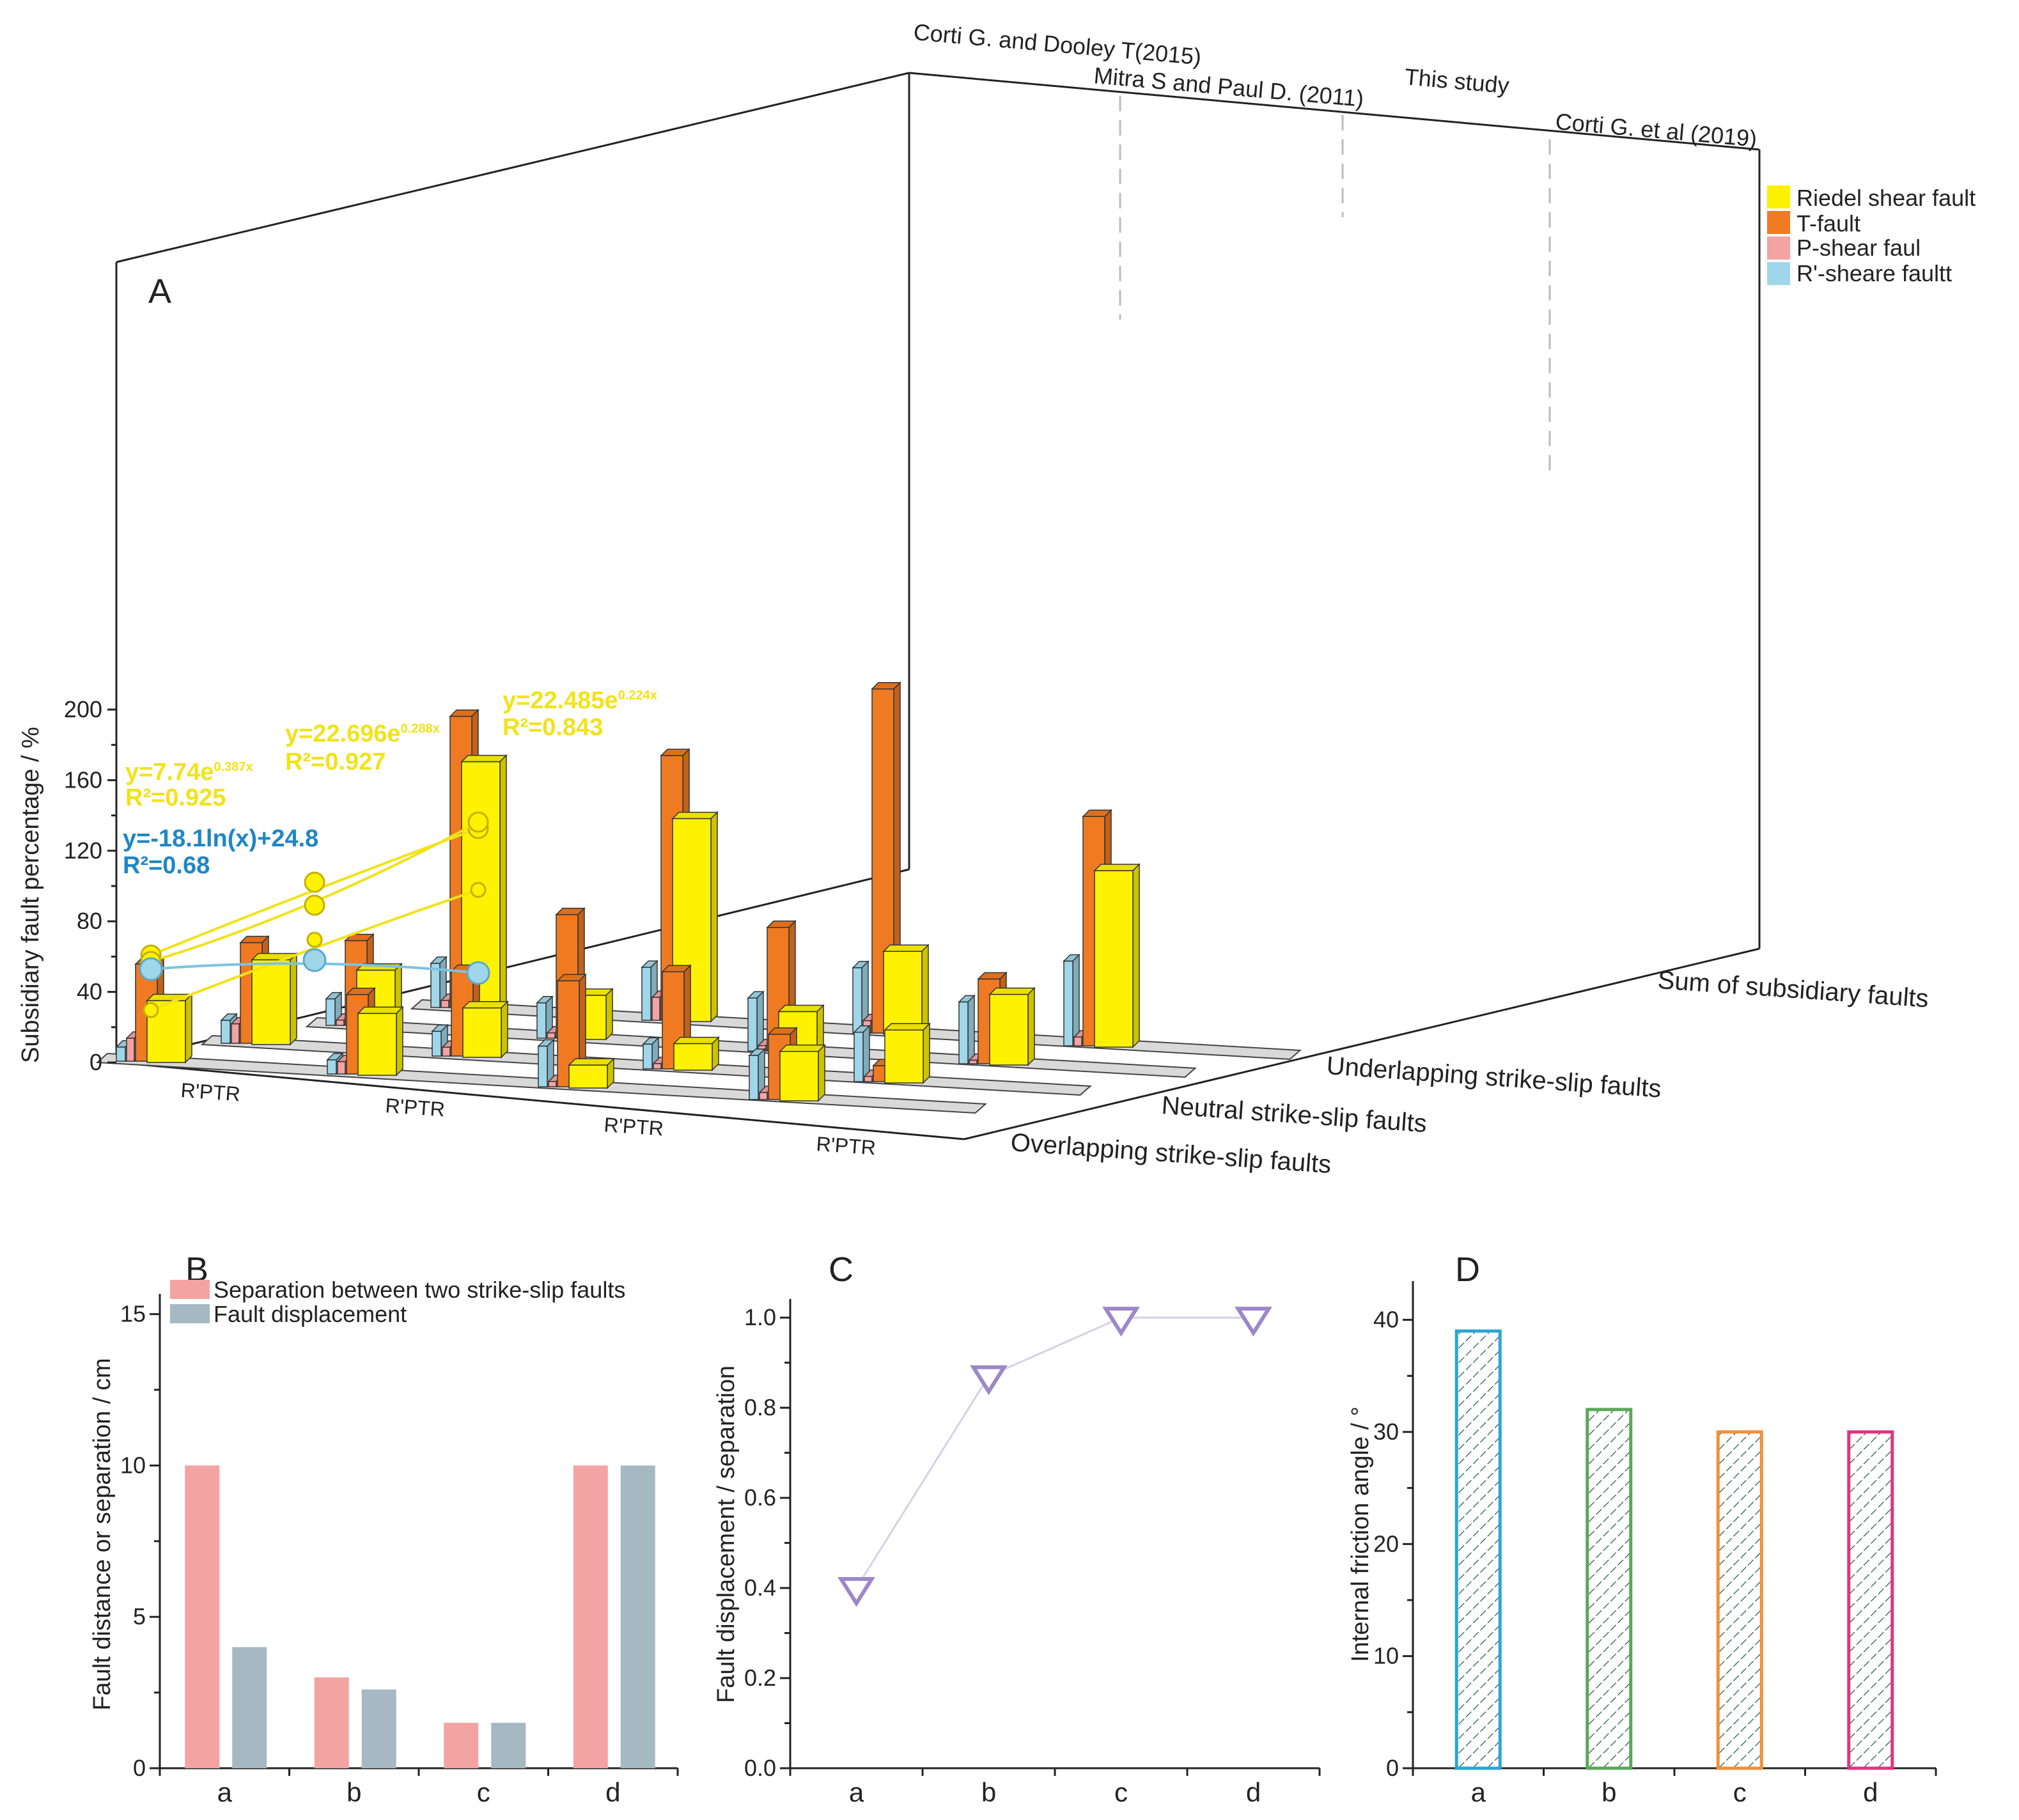 The image size is (2019, 1820). What do you see at coordinates (133, 1314) in the screenshot?
I see `b-y-tick-label: 15` at bounding box center [133, 1314].